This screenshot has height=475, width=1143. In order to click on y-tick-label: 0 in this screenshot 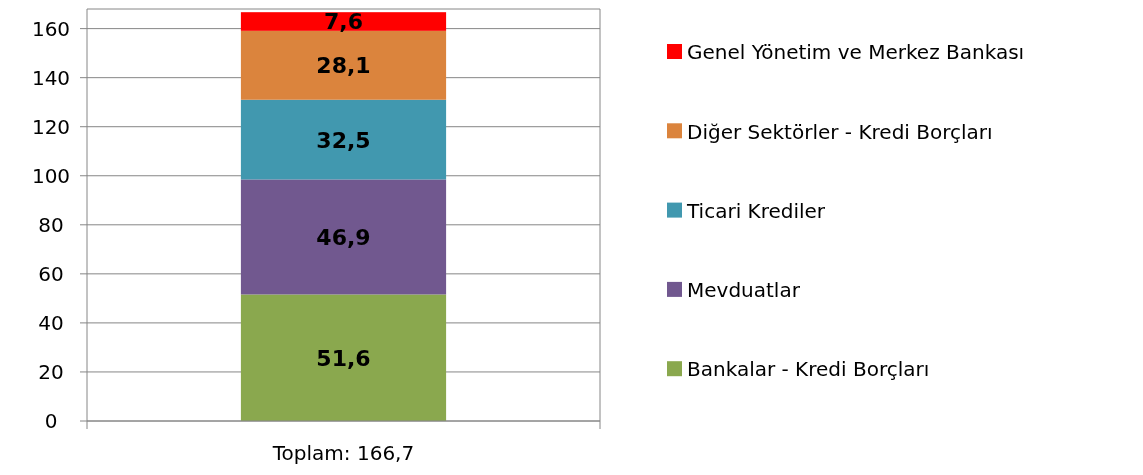, I will do `click(51, 421)`.